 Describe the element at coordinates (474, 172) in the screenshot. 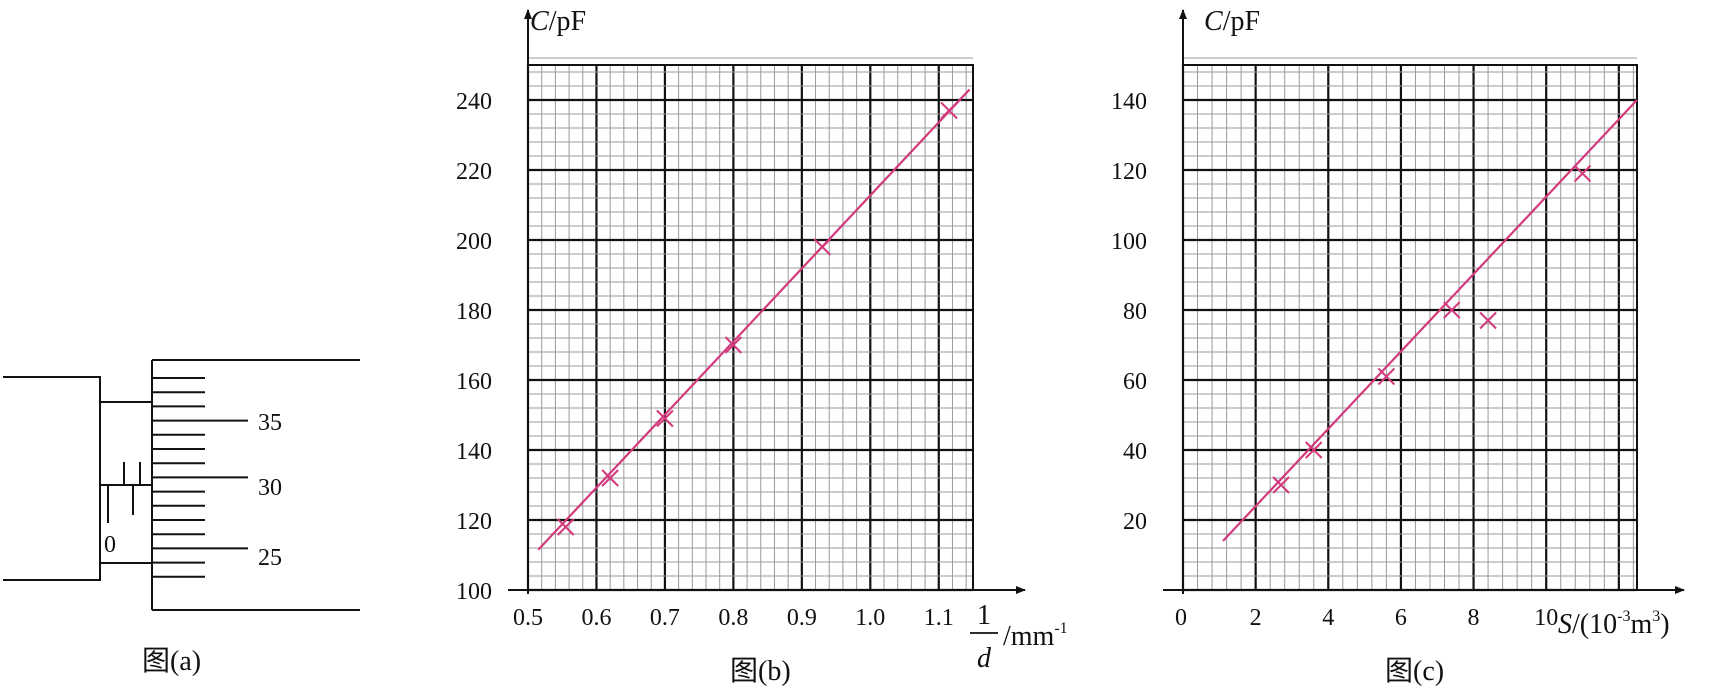

I see `y-tick-label: 220` at that location.